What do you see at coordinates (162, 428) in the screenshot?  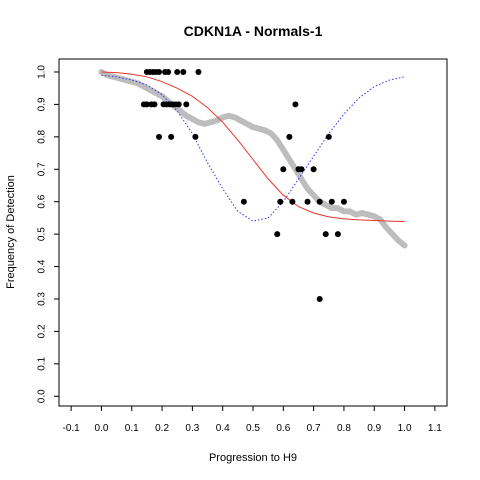 I see `x-tick-label: 0.2` at bounding box center [162, 428].